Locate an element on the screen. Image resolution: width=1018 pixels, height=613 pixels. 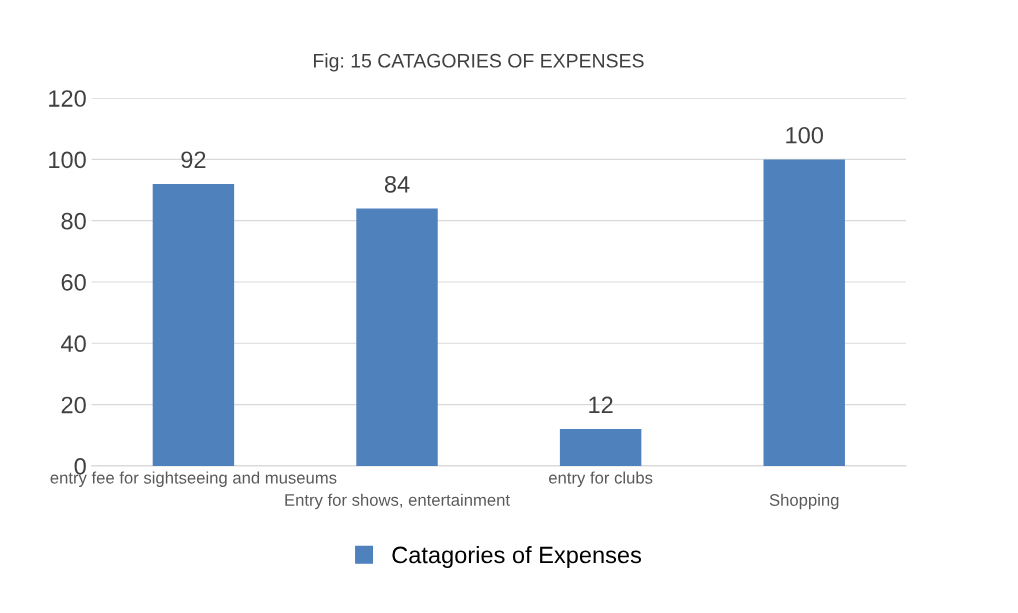
y-tick-label: 80 is located at coordinates (73, 221).